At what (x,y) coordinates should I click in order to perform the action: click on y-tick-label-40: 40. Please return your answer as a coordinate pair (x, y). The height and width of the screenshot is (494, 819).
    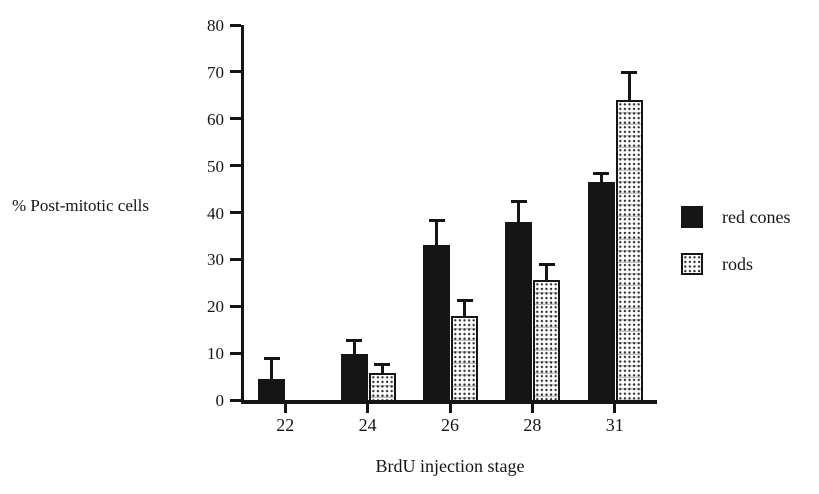
    Looking at the image, I should click on (215, 213).